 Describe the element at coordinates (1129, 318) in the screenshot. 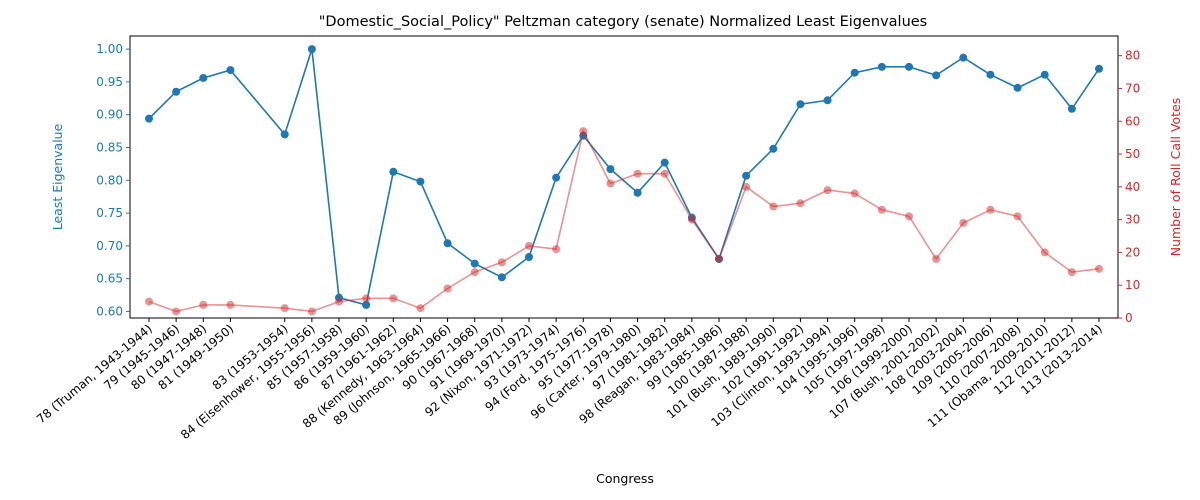

I see `right-y-tick-label: 0` at that location.